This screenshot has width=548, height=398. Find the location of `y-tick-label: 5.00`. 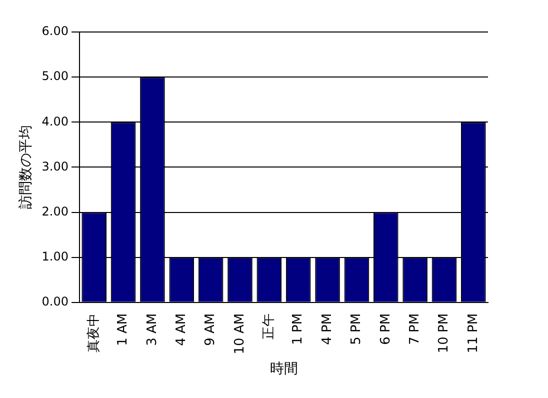

y-tick-label: 5.00 is located at coordinates (55, 76).